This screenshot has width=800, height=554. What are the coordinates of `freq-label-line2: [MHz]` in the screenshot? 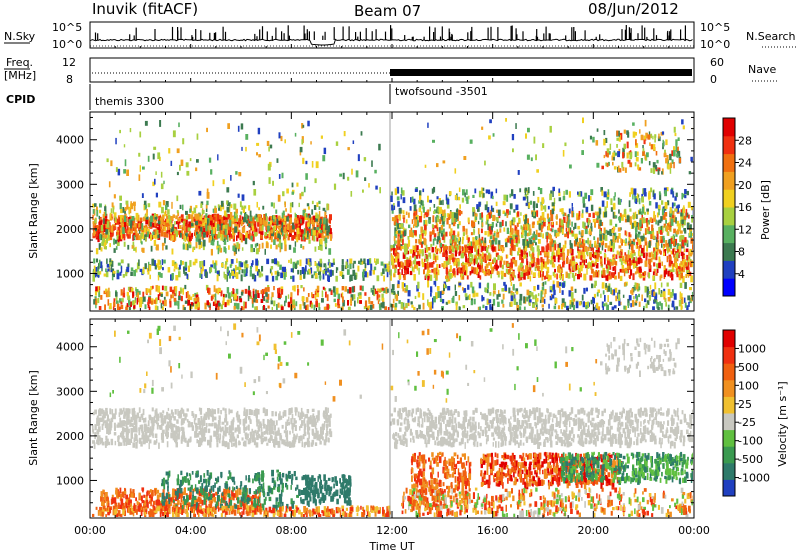 It's located at (20, 75).